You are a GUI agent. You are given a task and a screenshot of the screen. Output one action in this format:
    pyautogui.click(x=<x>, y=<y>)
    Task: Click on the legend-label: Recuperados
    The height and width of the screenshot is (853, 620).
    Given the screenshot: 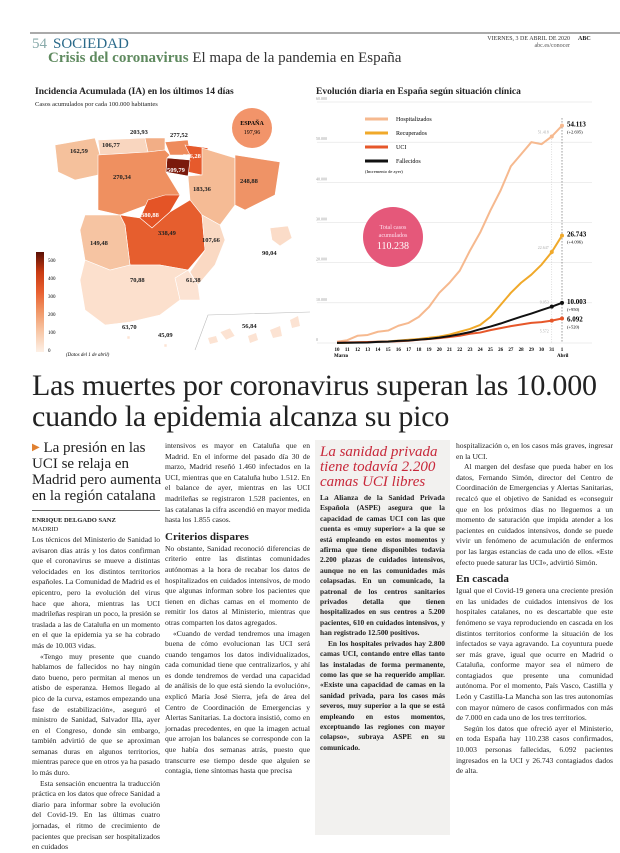 What is the action you would take?
    pyautogui.click(x=412, y=134)
    